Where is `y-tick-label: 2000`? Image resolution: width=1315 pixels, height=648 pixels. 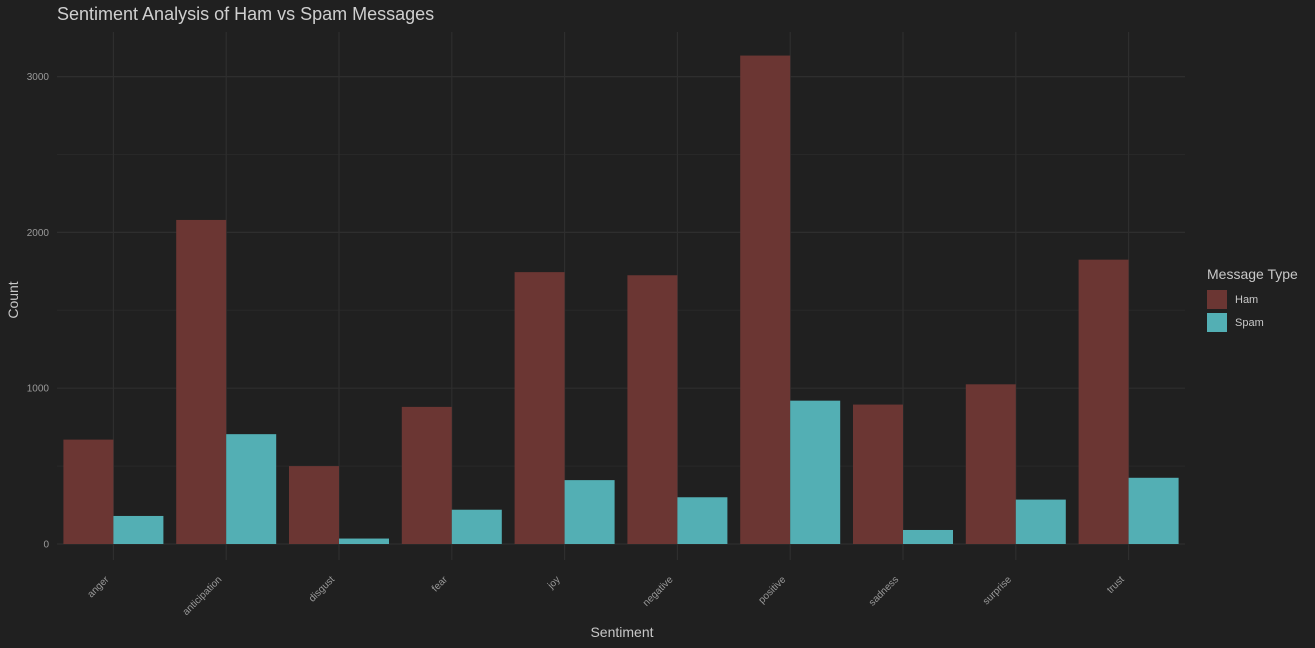 y-tick-label: 2000 is located at coordinates (38, 233).